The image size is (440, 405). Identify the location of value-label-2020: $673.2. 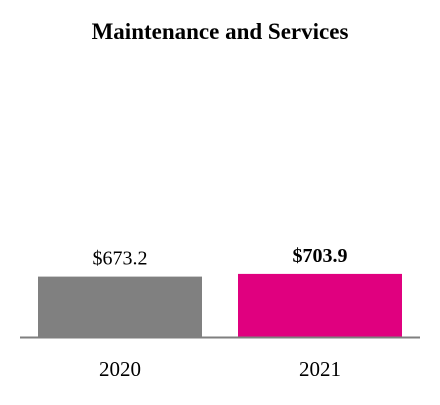
(120, 259).